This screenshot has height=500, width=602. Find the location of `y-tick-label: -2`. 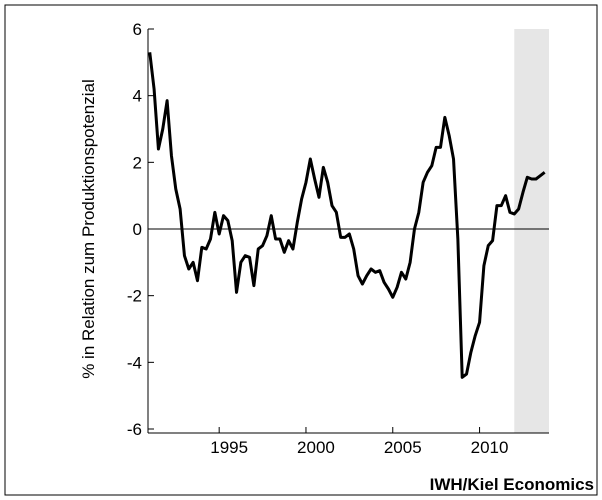

y-tick-label: -2 is located at coordinates (134, 296).